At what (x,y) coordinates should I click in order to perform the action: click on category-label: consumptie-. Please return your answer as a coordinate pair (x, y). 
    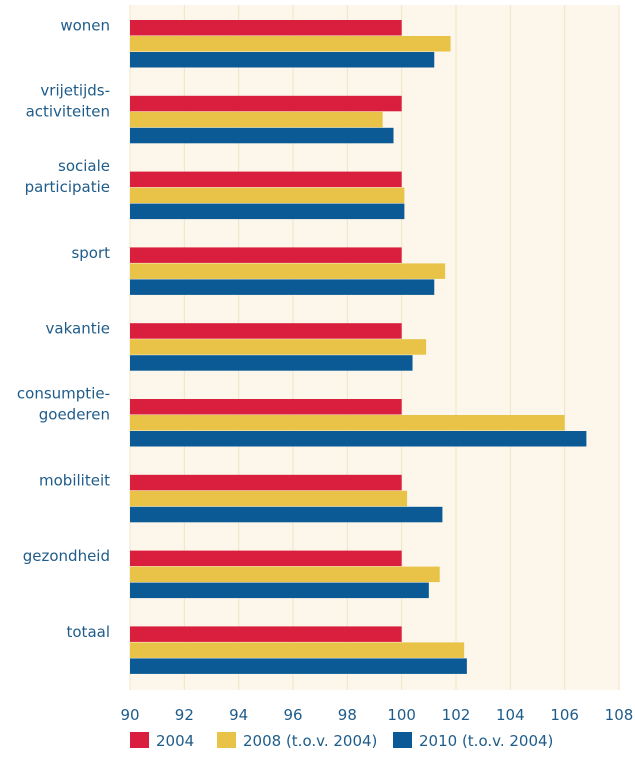
    Looking at the image, I should click on (63, 394).